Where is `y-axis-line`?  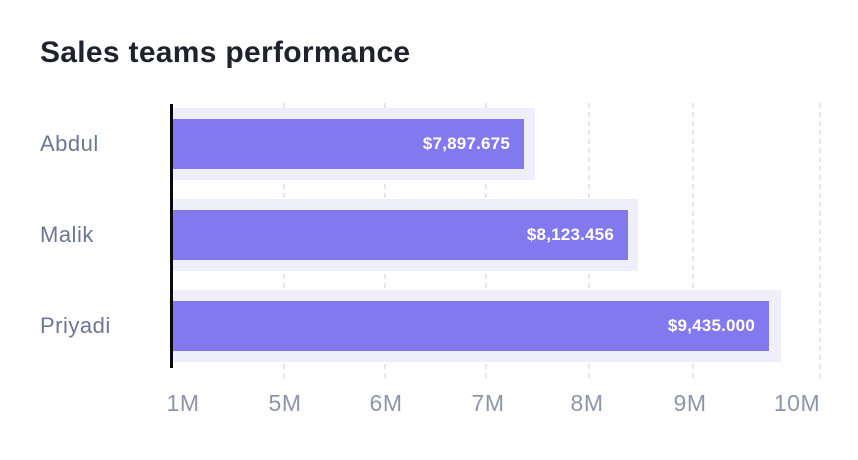 y-axis-line is located at coordinates (171, 236).